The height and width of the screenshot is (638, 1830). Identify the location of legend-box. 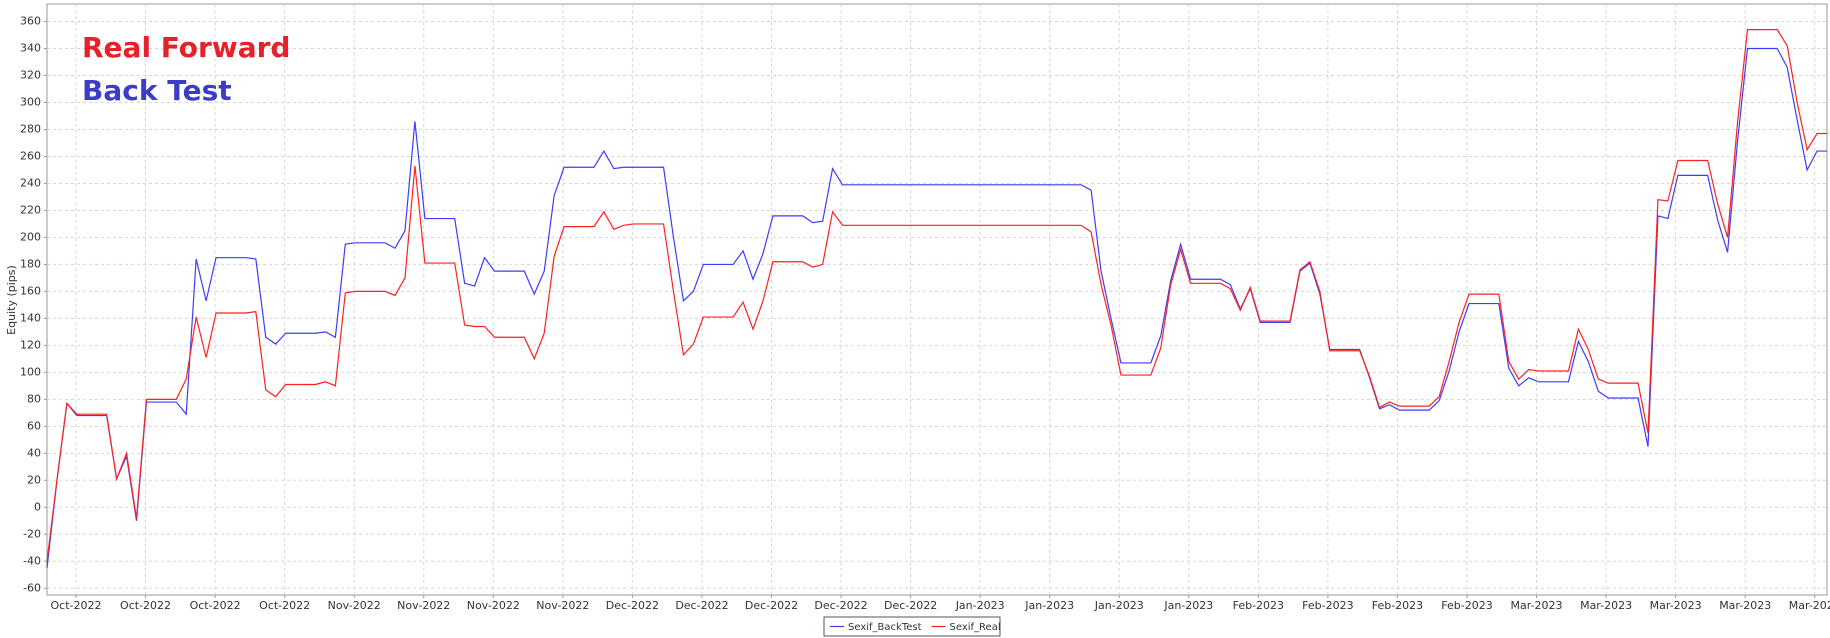
(912, 626).